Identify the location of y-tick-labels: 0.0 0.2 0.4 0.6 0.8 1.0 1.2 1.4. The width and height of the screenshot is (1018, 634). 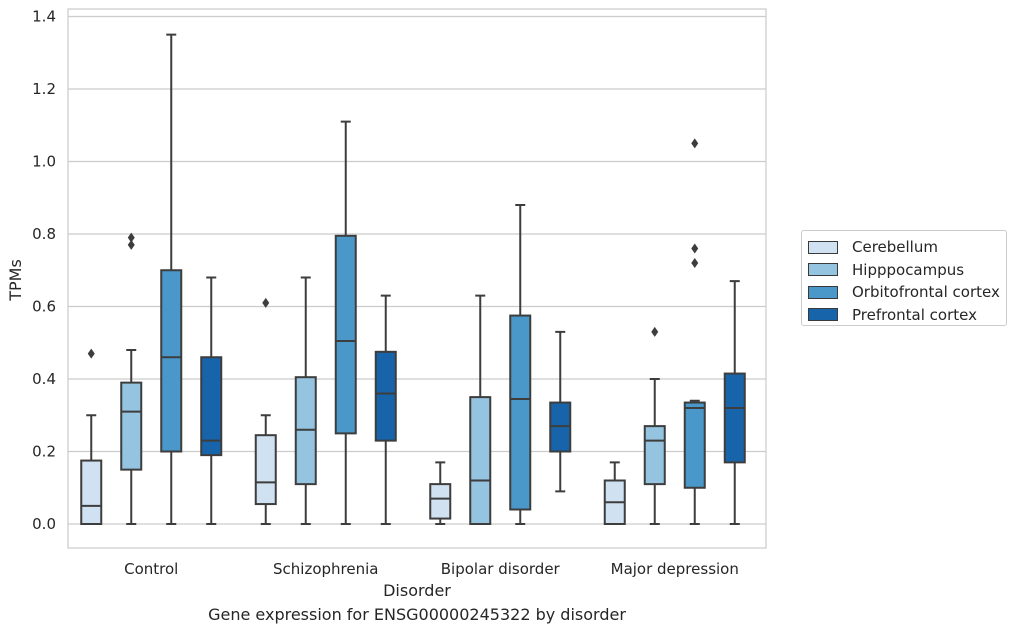
(44, 271).